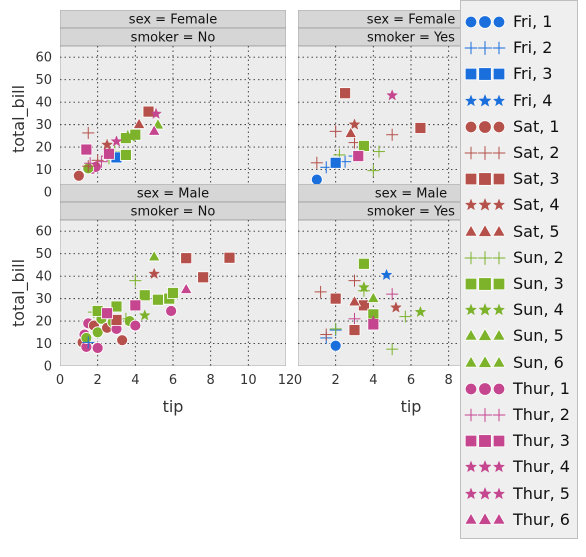  I want to click on x-tick-label: 2, so click(98, 380).